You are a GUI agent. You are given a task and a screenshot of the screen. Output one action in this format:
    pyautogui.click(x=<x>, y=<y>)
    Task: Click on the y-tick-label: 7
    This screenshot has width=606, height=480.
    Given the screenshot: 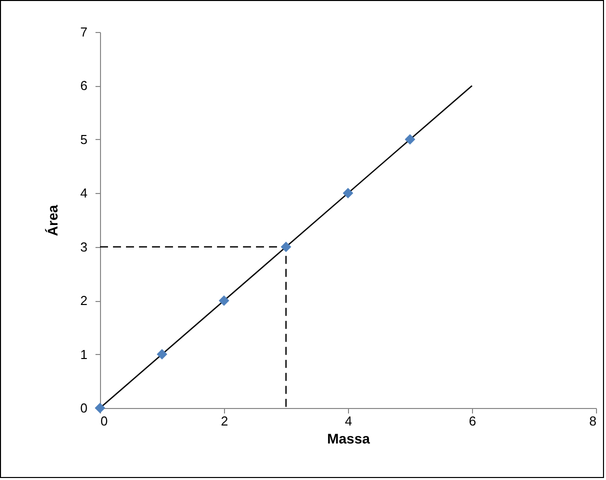 What is the action you would take?
    pyautogui.click(x=84, y=32)
    